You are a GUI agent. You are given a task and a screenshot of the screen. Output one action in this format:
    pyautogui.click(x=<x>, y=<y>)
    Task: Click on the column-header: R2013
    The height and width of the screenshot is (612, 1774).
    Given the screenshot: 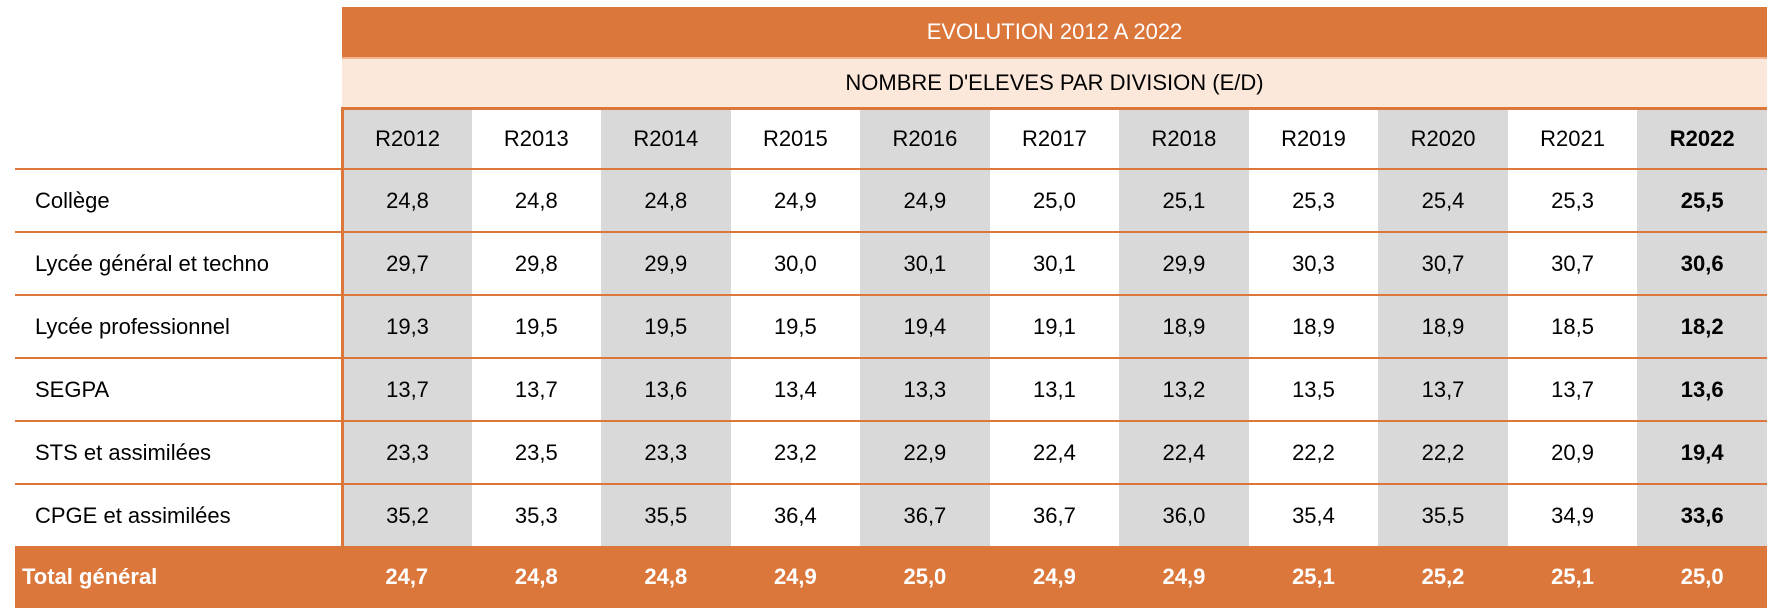 What is the action you would take?
    pyautogui.click(x=536, y=139)
    